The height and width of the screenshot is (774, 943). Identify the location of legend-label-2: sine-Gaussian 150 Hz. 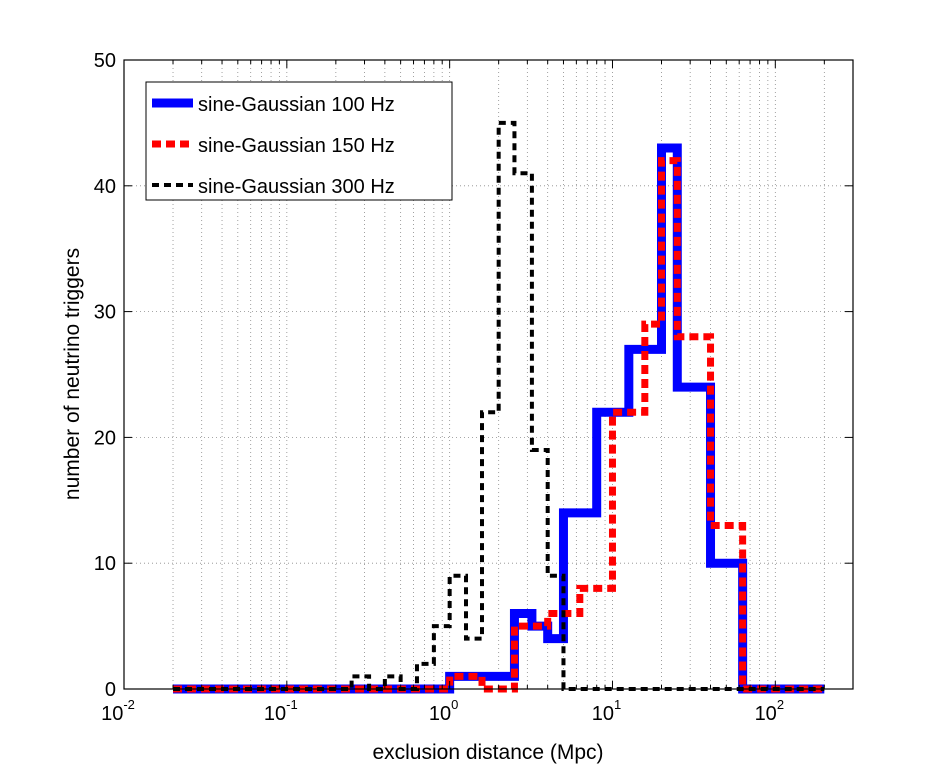
(296, 146).